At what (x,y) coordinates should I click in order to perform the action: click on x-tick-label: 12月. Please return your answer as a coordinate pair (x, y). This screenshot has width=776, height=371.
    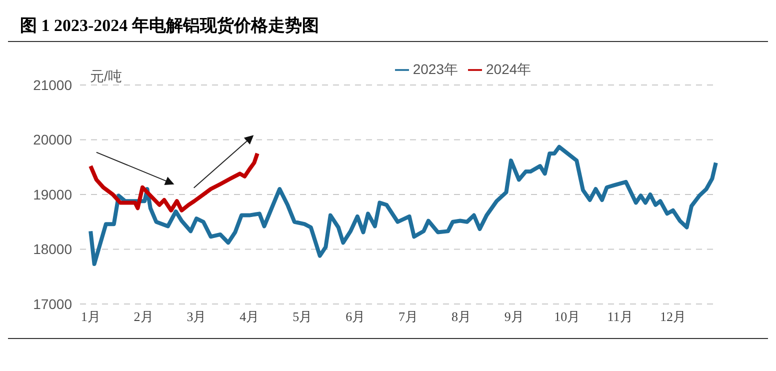
    Looking at the image, I should click on (673, 316).